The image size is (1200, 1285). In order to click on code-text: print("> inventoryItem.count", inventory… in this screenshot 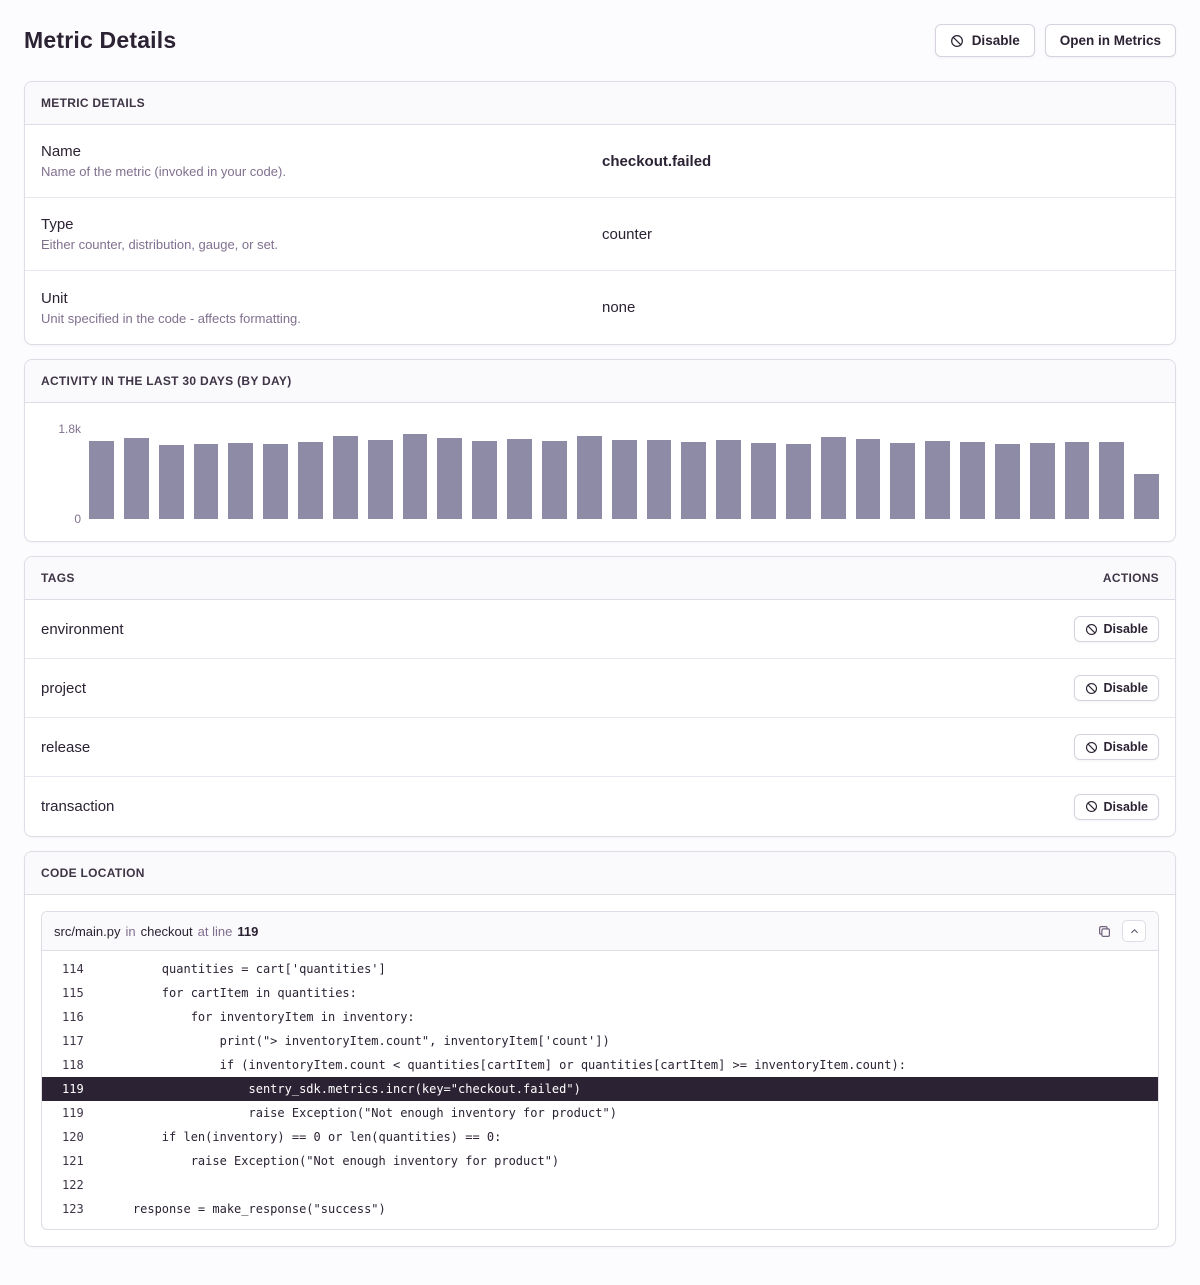, I will do `click(357, 1041)`.